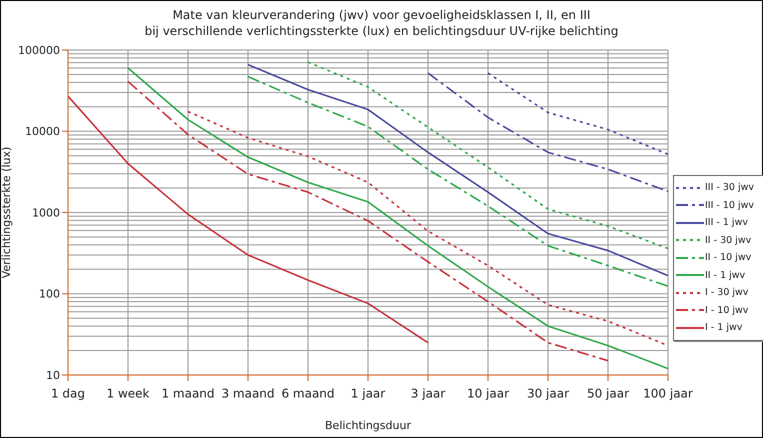  What do you see at coordinates (42, 131) in the screenshot?
I see `y-tick-label: 10000` at bounding box center [42, 131].